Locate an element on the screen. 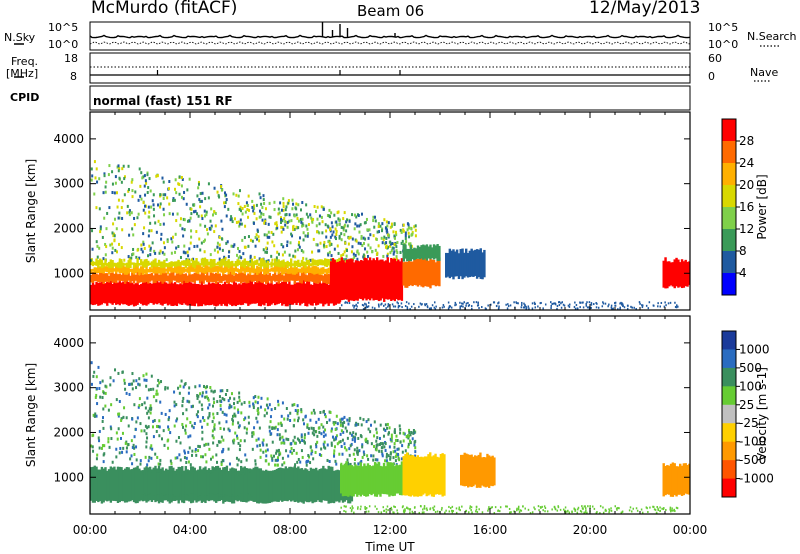 The image size is (800, 554). nsky-trace is located at coordinates (390, 36).